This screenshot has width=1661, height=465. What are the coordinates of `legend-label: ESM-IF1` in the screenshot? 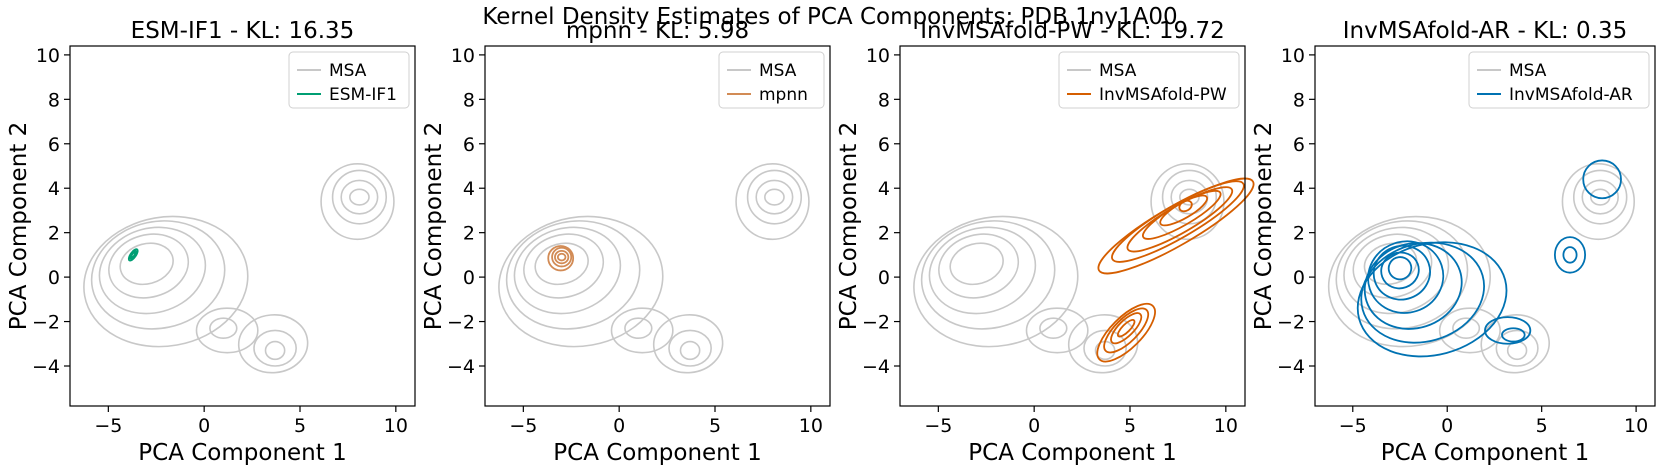 It's located at (363, 95).